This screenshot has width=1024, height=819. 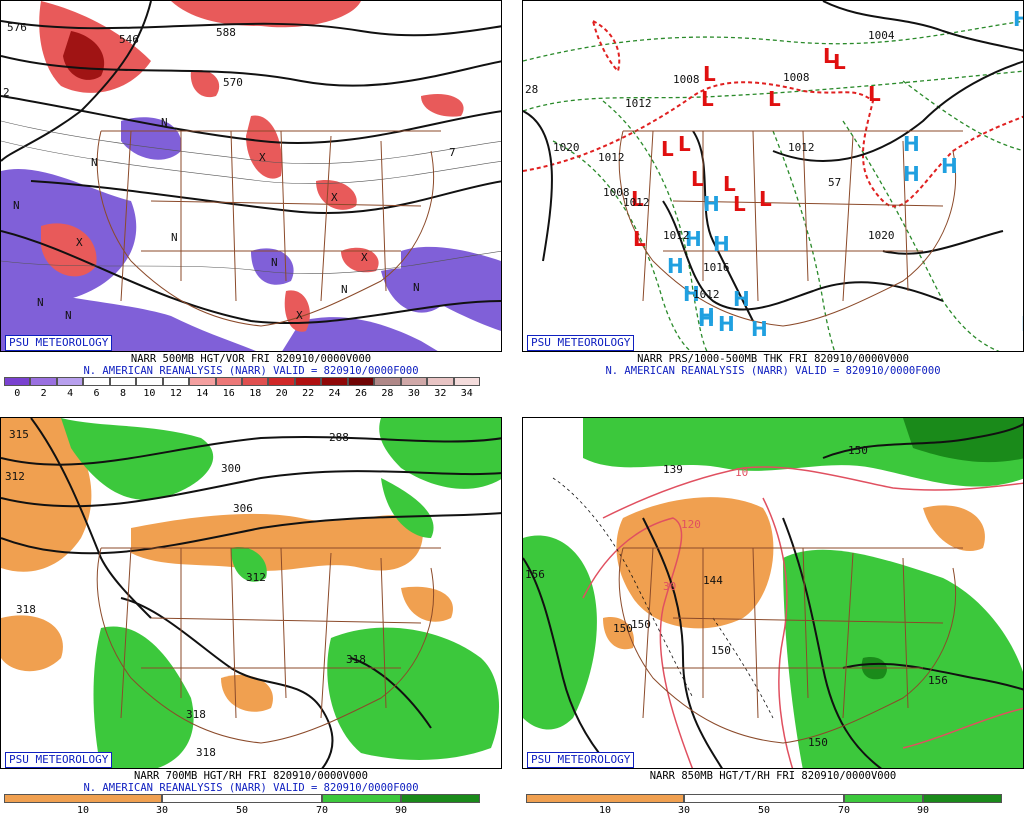 I want to click on scale-tick: 32, so click(x=440, y=393).